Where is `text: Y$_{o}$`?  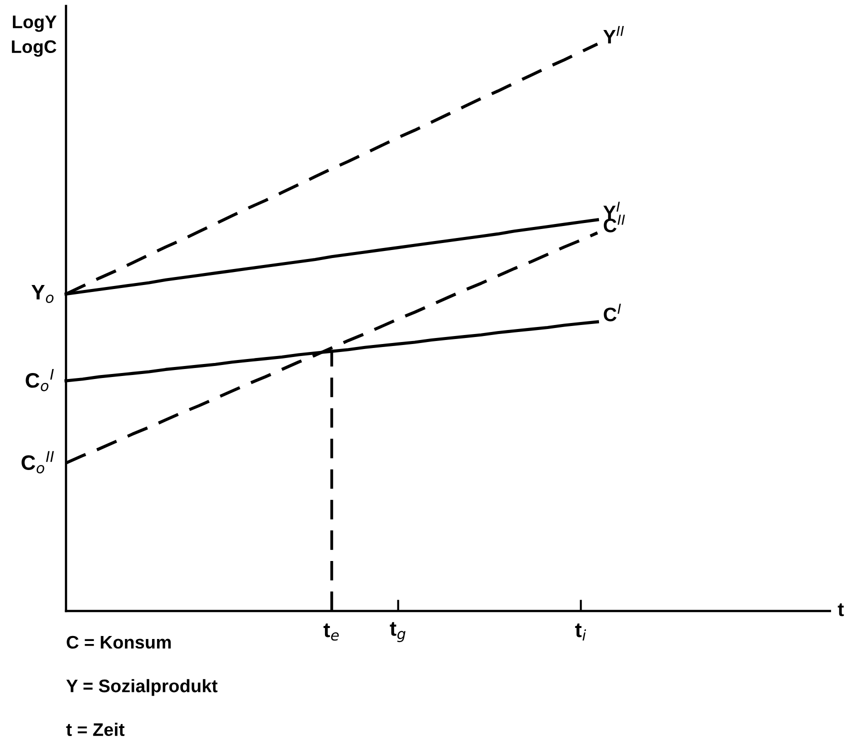
text: Y$_{o}$ is located at coordinates (43, 294).